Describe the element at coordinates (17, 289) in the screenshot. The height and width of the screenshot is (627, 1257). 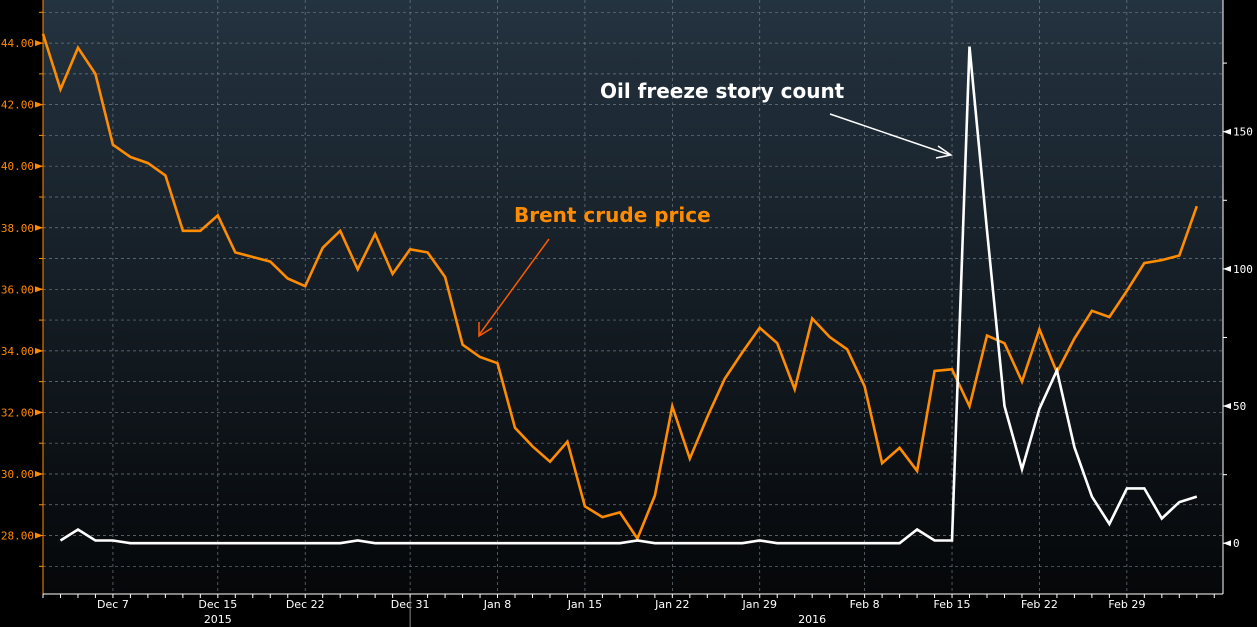
I see `left-tick-label: 36.00` at that location.